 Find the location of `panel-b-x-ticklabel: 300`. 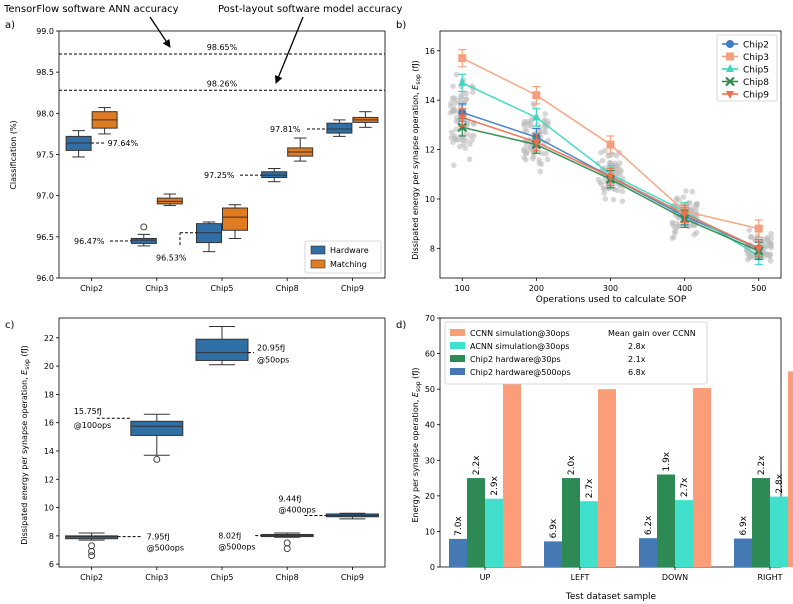

panel-b-x-ticklabel: 300 is located at coordinates (610, 288).